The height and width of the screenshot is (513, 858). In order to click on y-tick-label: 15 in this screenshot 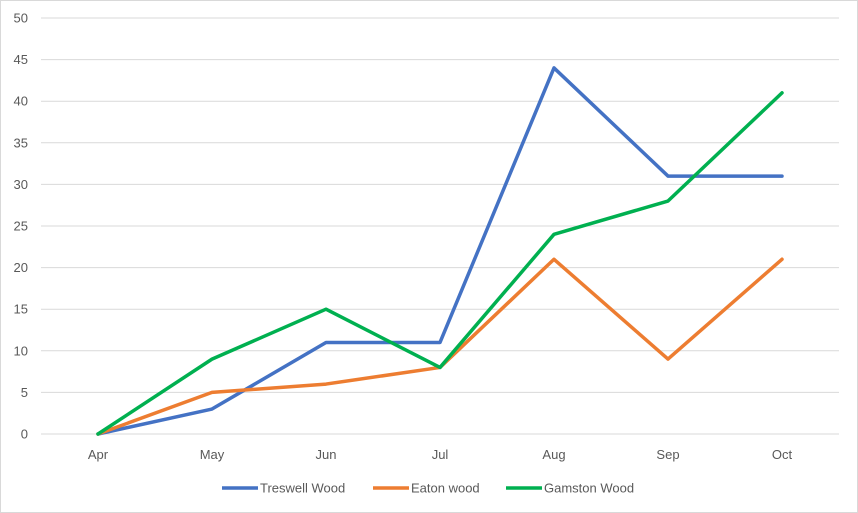, I will do `click(21, 309)`.